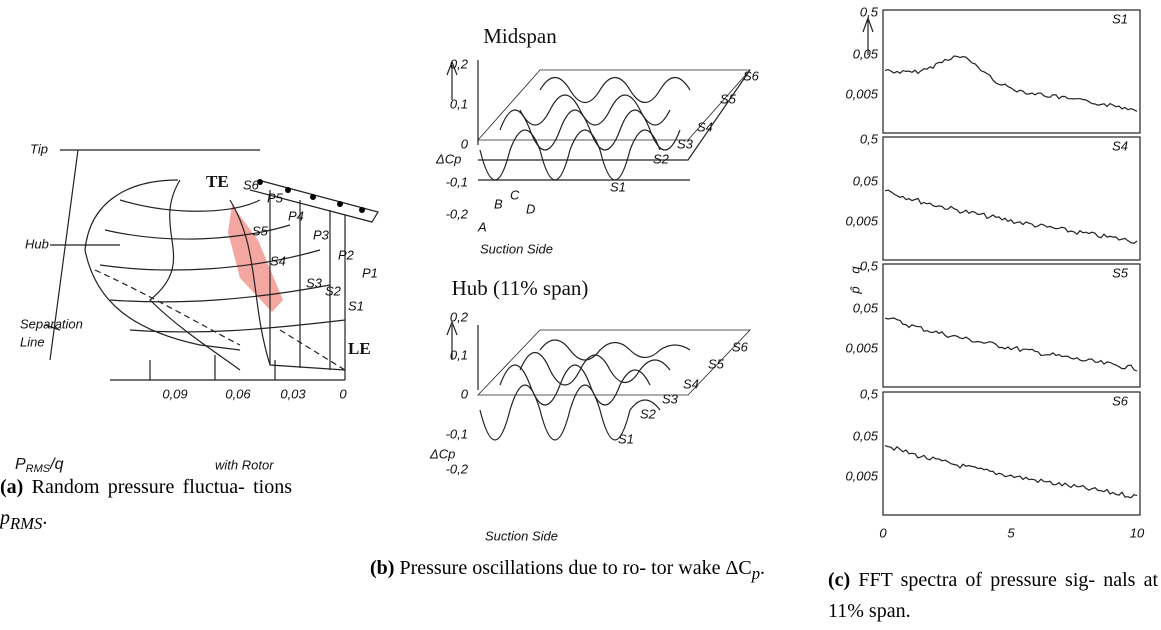 Image resolution: width=1161 pixels, height=630 pixels. What do you see at coordinates (1120, 18) in the screenshot?
I see `plot-label: S1` at bounding box center [1120, 18].